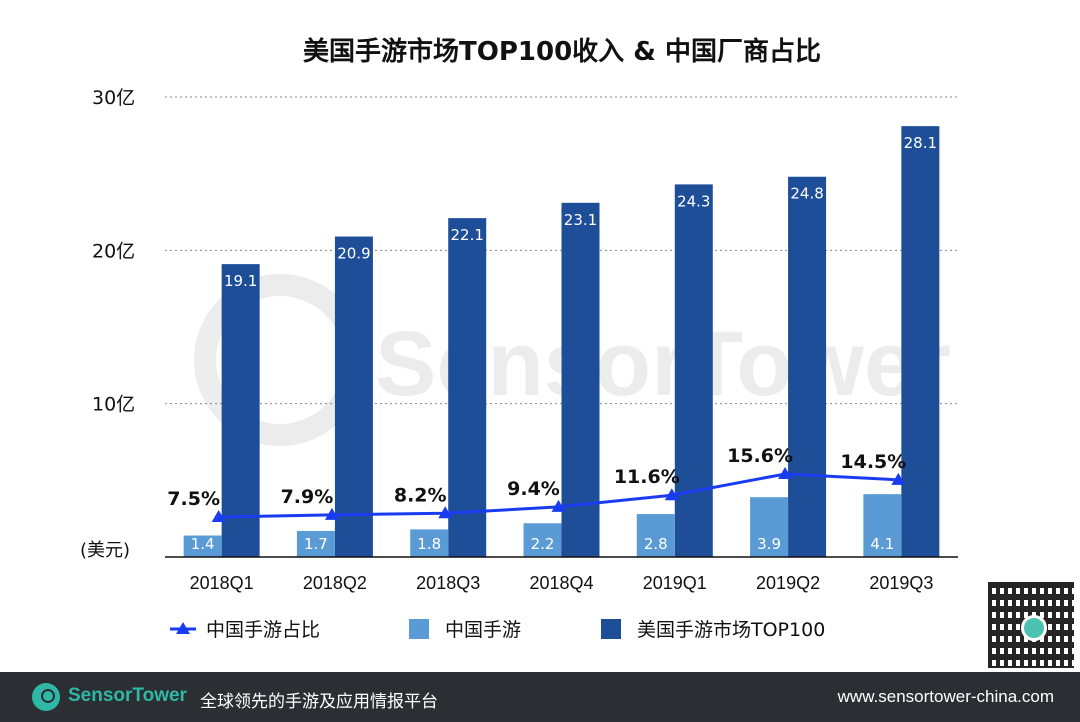  Describe the element at coordinates (561, 583) in the screenshot. I see `x-tick-label: 2018Q4` at that location.